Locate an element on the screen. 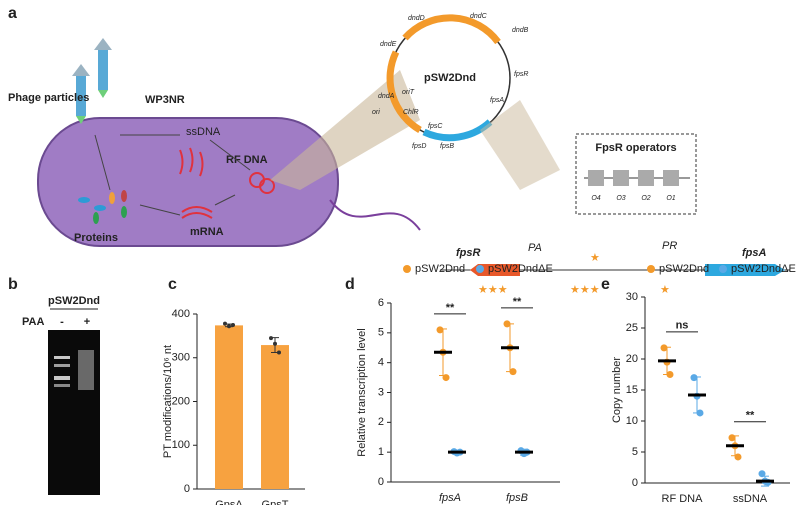 The height and width of the screenshot is (505, 799). y-axis-title: Relative transcription level is located at coordinates (362, 392).